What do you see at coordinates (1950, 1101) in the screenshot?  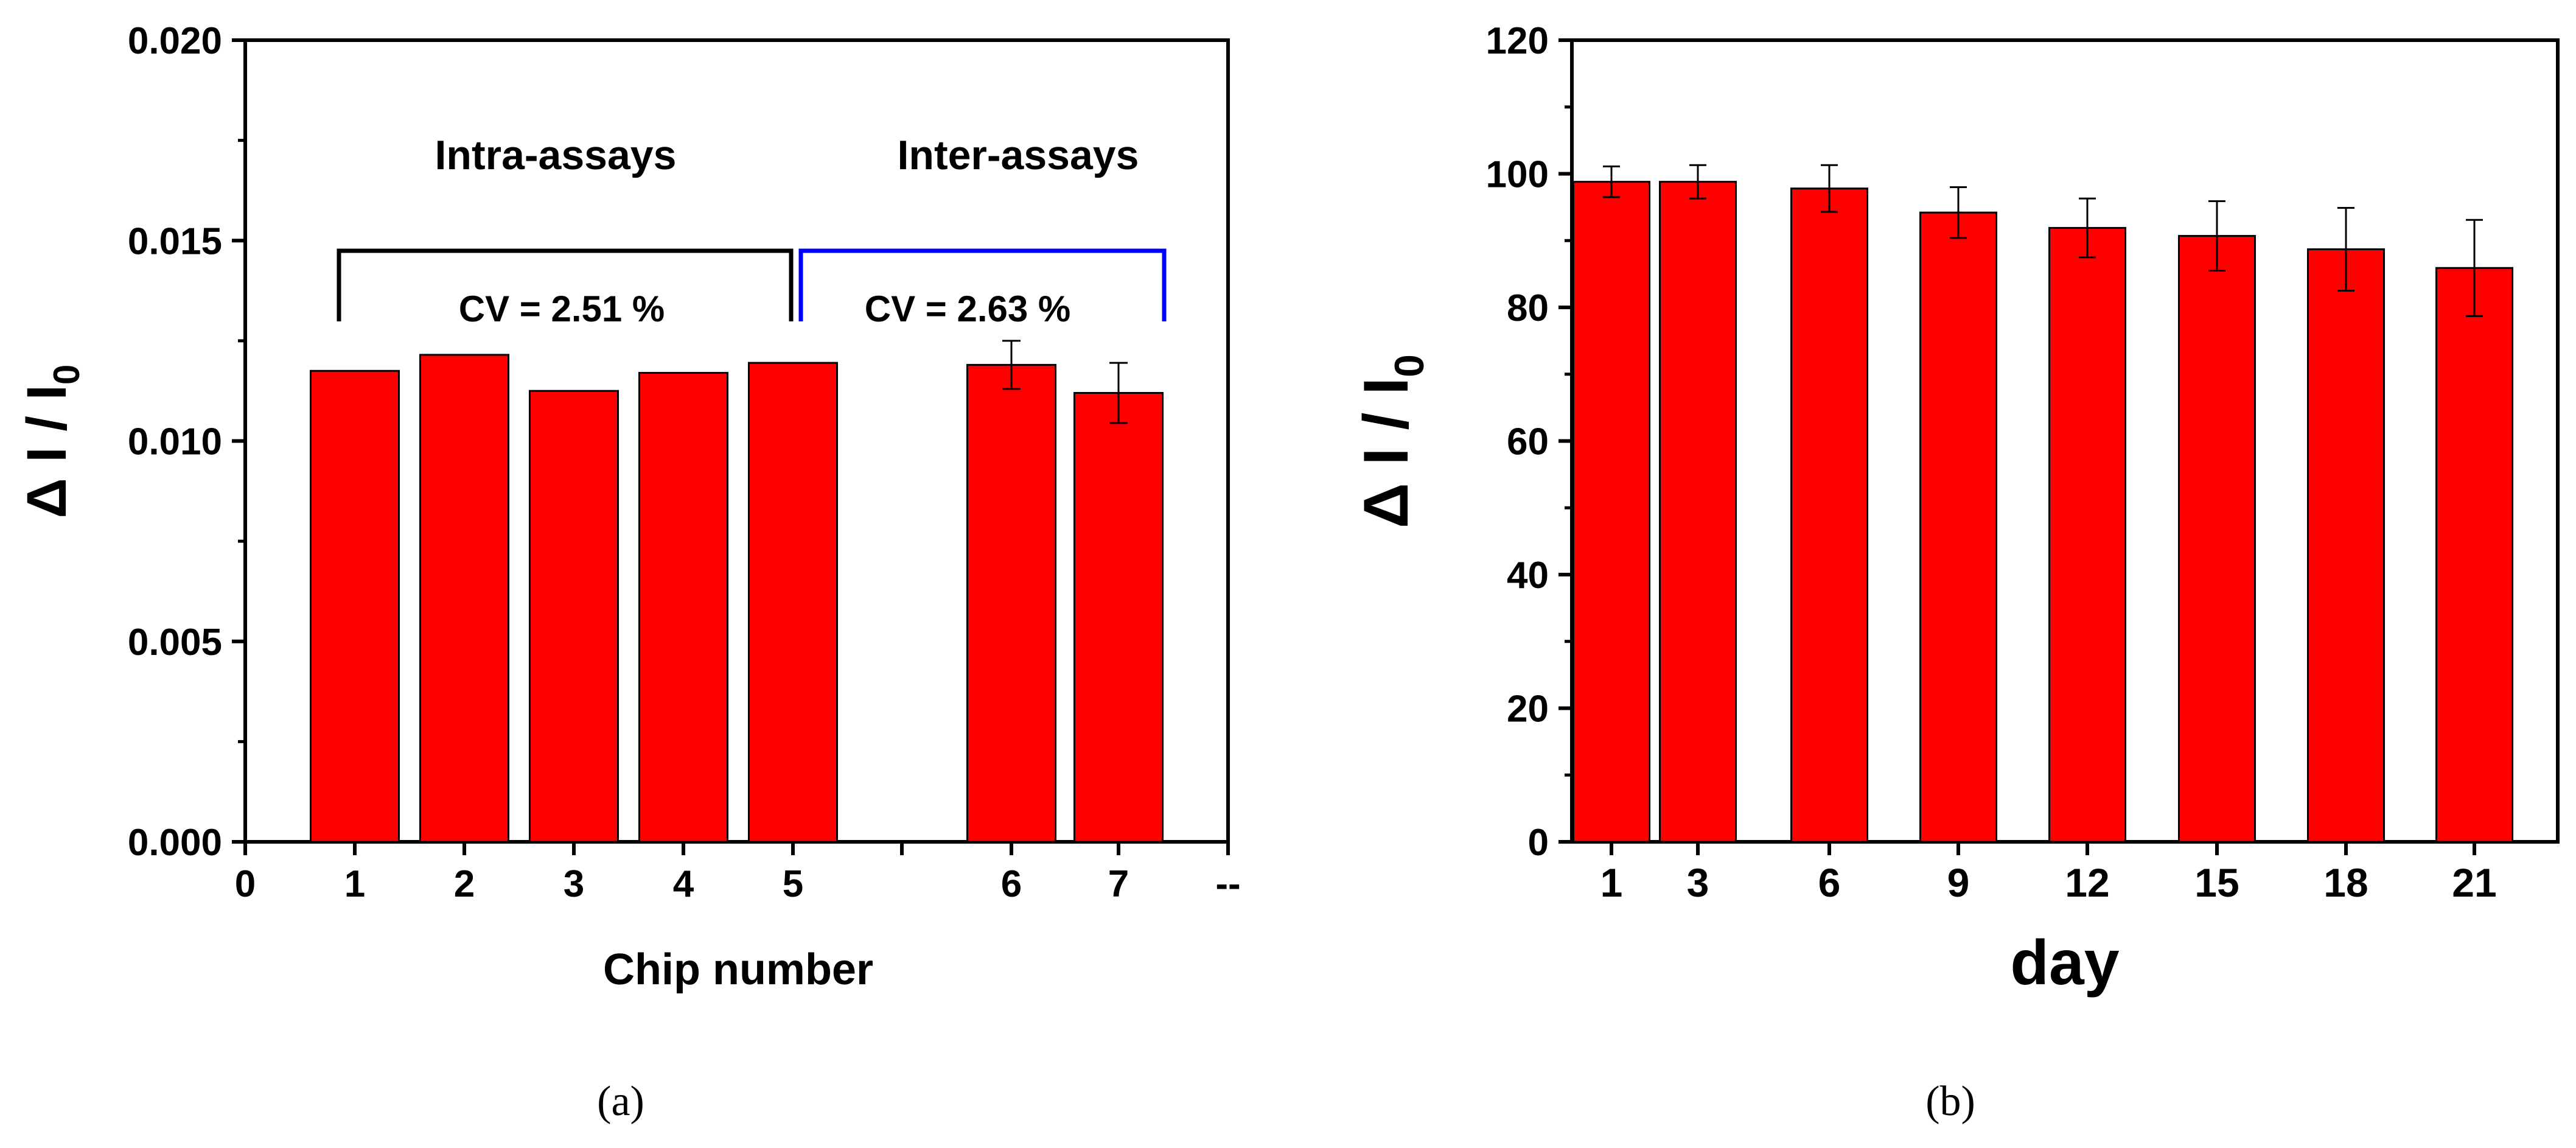 I see `panel-label-b: (b)` at bounding box center [1950, 1101].